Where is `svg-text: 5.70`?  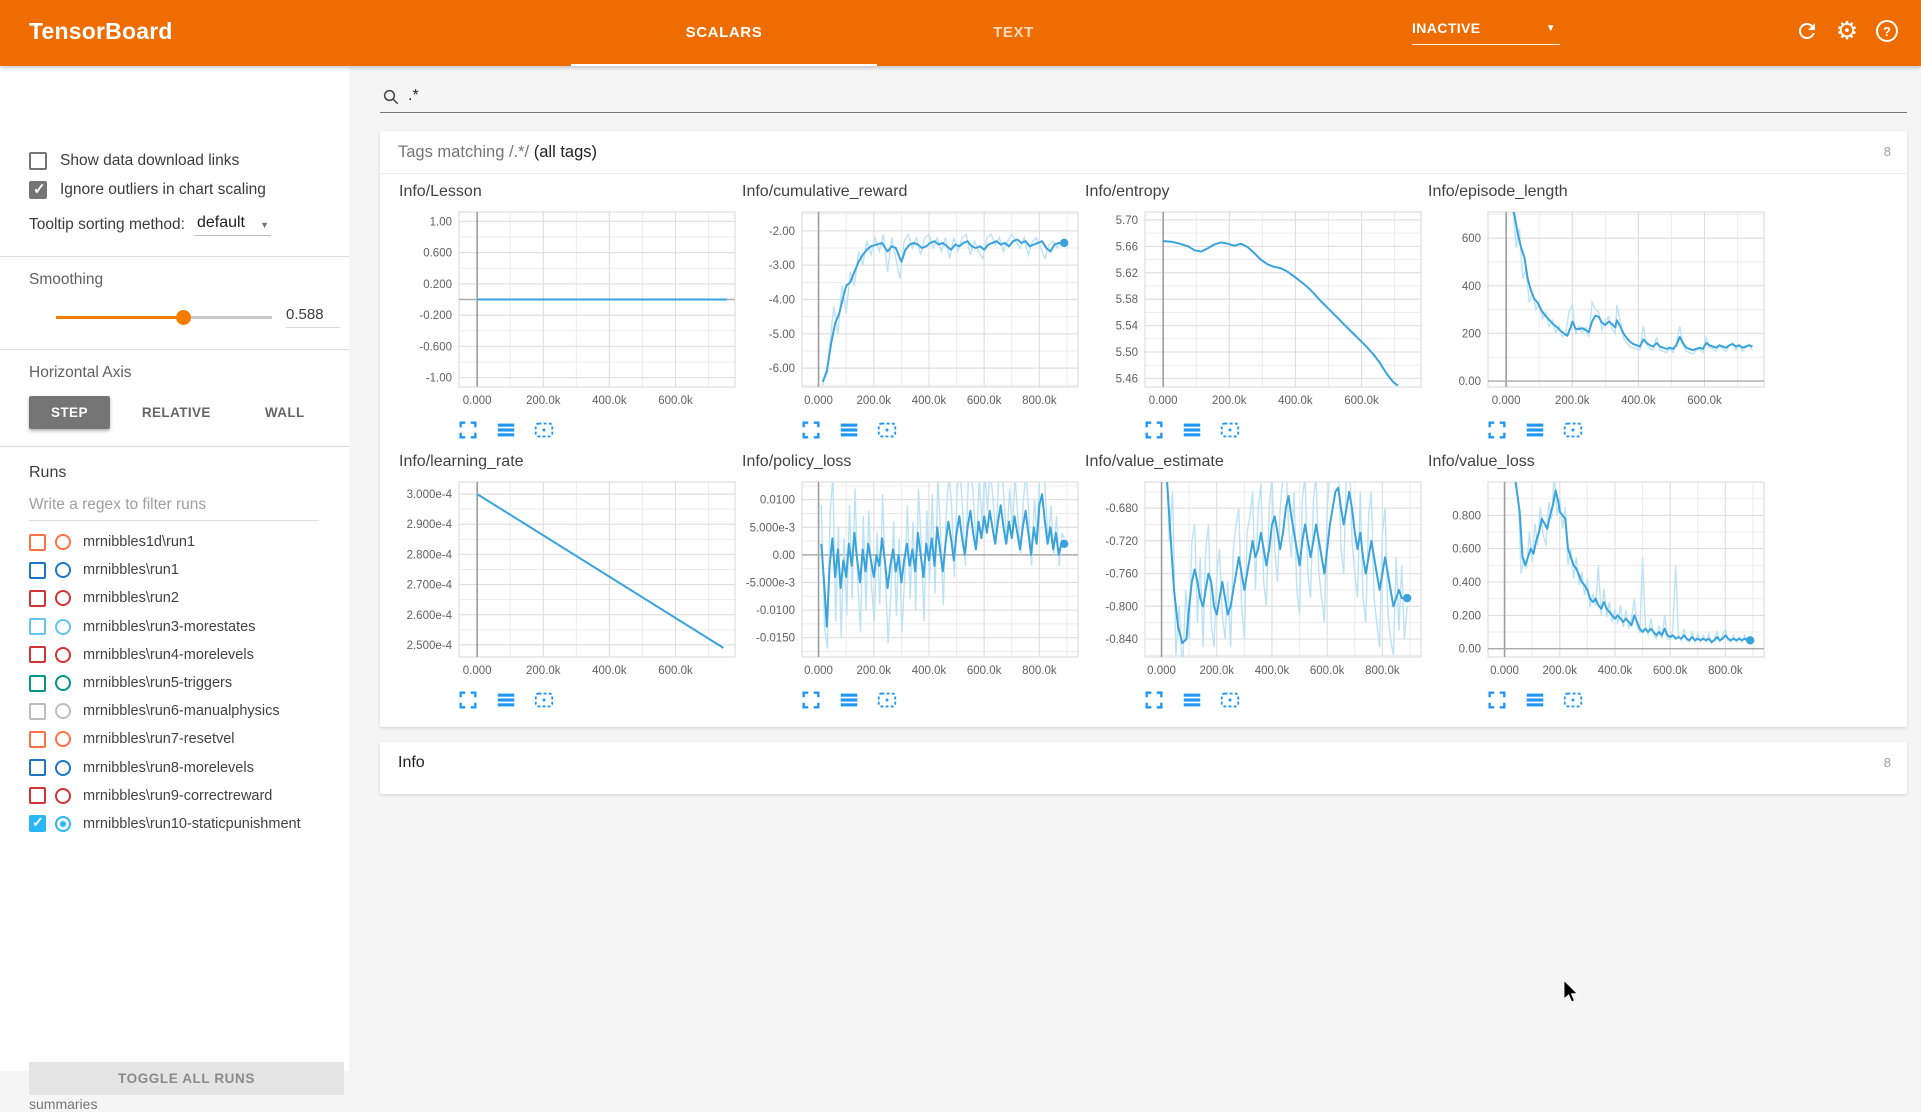 svg-text: 5.70 is located at coordinates (1127, 221).